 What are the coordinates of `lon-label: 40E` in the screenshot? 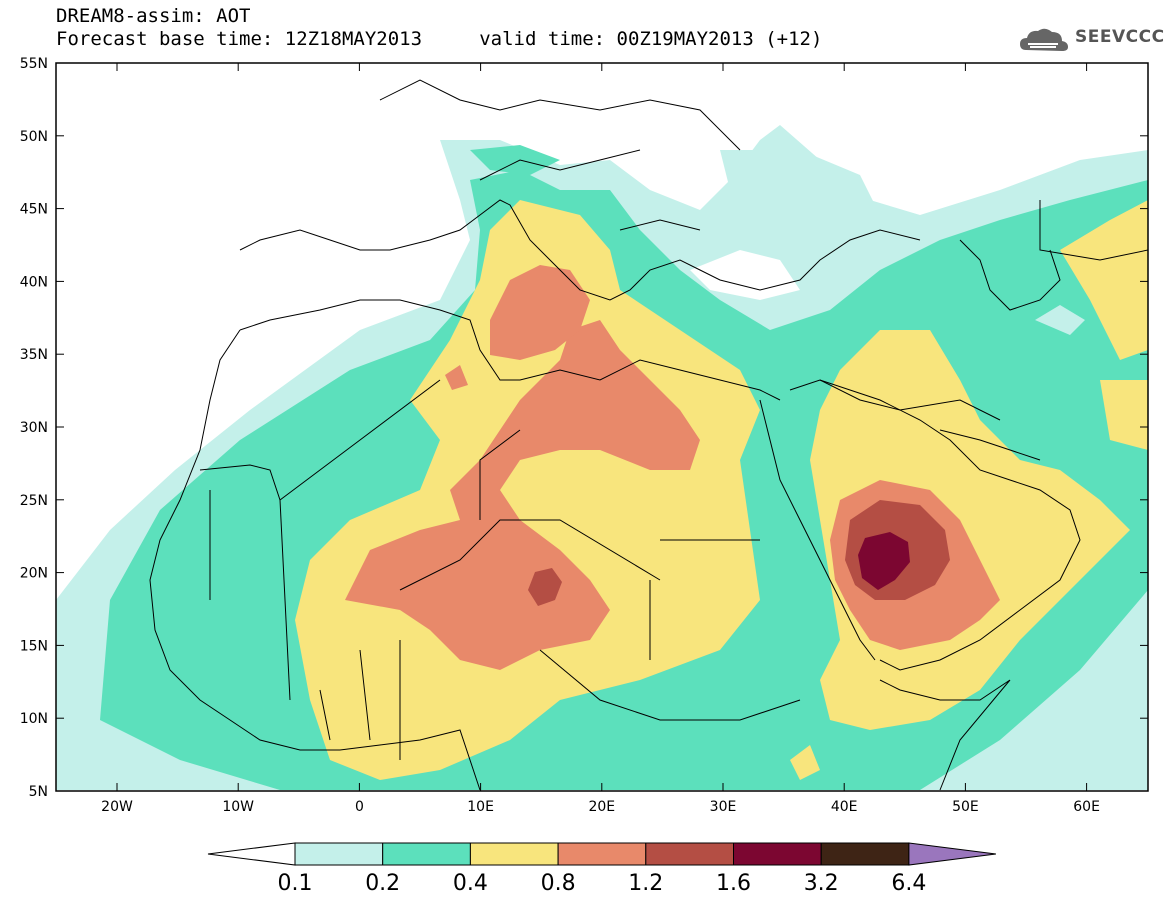 It's located at (844, 807).